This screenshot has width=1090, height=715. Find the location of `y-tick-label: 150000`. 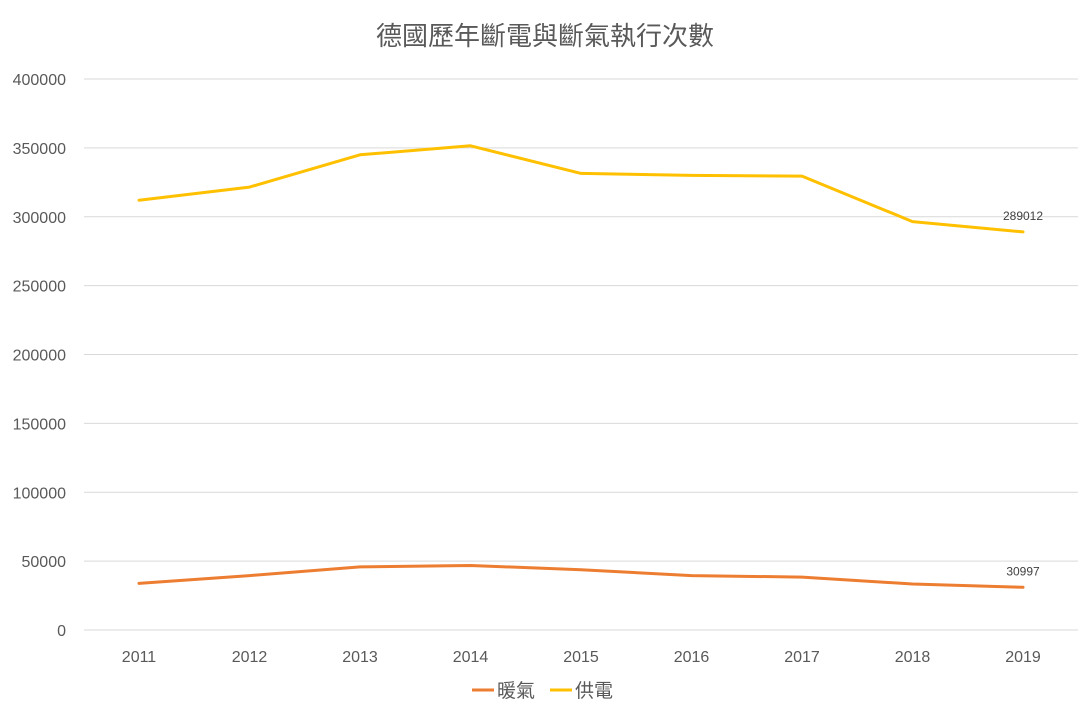

y-tick-label: 150000 is located at coordinates (39, 424).